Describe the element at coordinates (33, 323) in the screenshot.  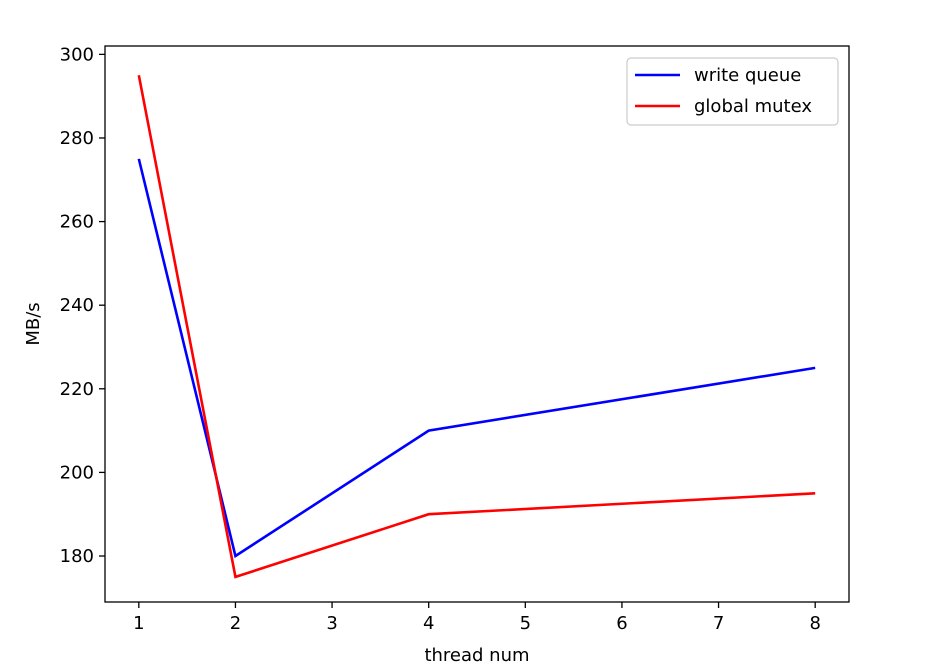
I see `y-axis-label: MB/s` at that location.